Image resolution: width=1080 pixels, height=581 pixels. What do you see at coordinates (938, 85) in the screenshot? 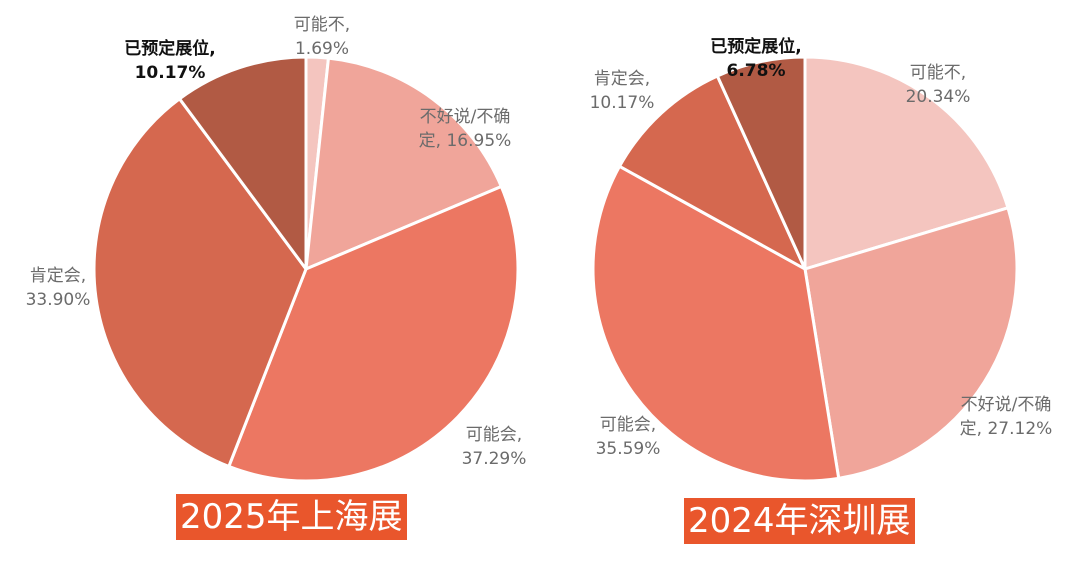
I see `slice-label-0: 可能不, 20.34%` at bounding box center [938, 85].